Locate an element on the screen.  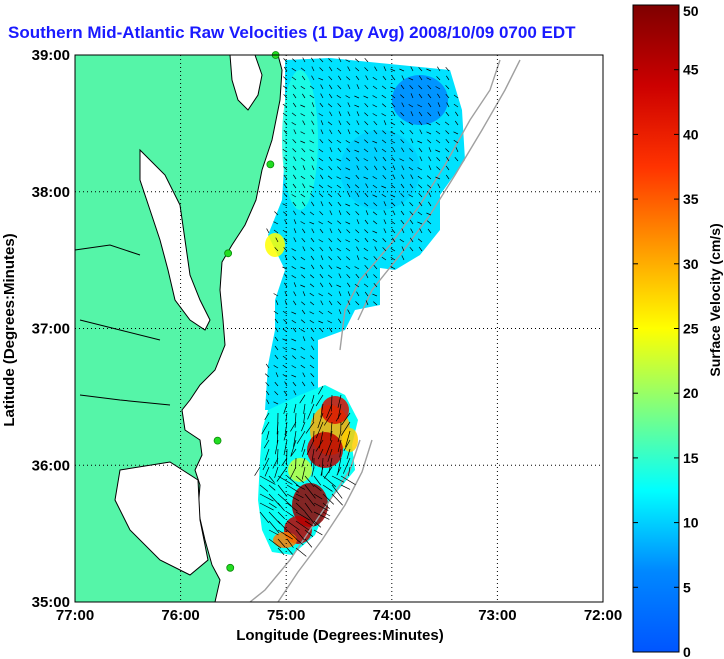
colorbar-tick-label: 25 is located at coordinates (691, 329).